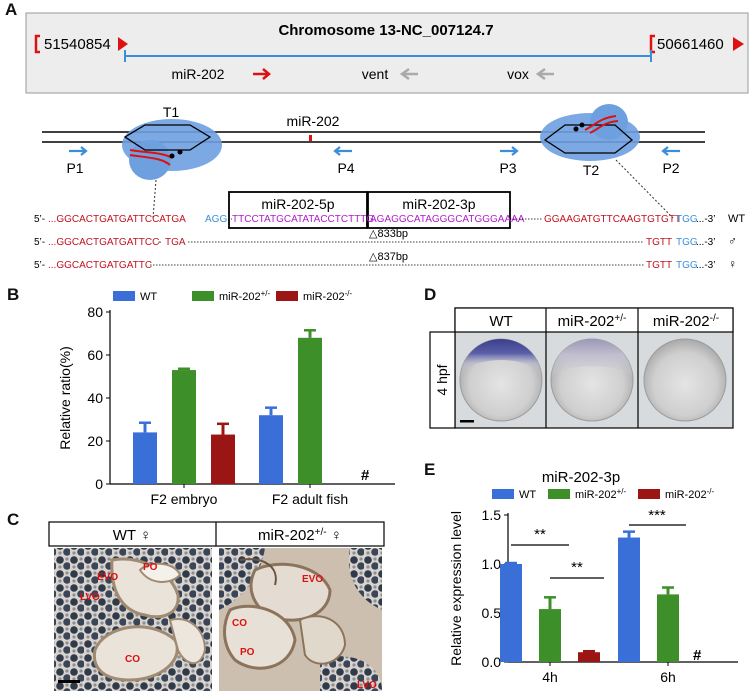 This screenshot has width=750, height=694. What do you see at coordinates (388, 234) in the screenshot?
I see `svg-text: △833bp` at bounding box center [388, 234].